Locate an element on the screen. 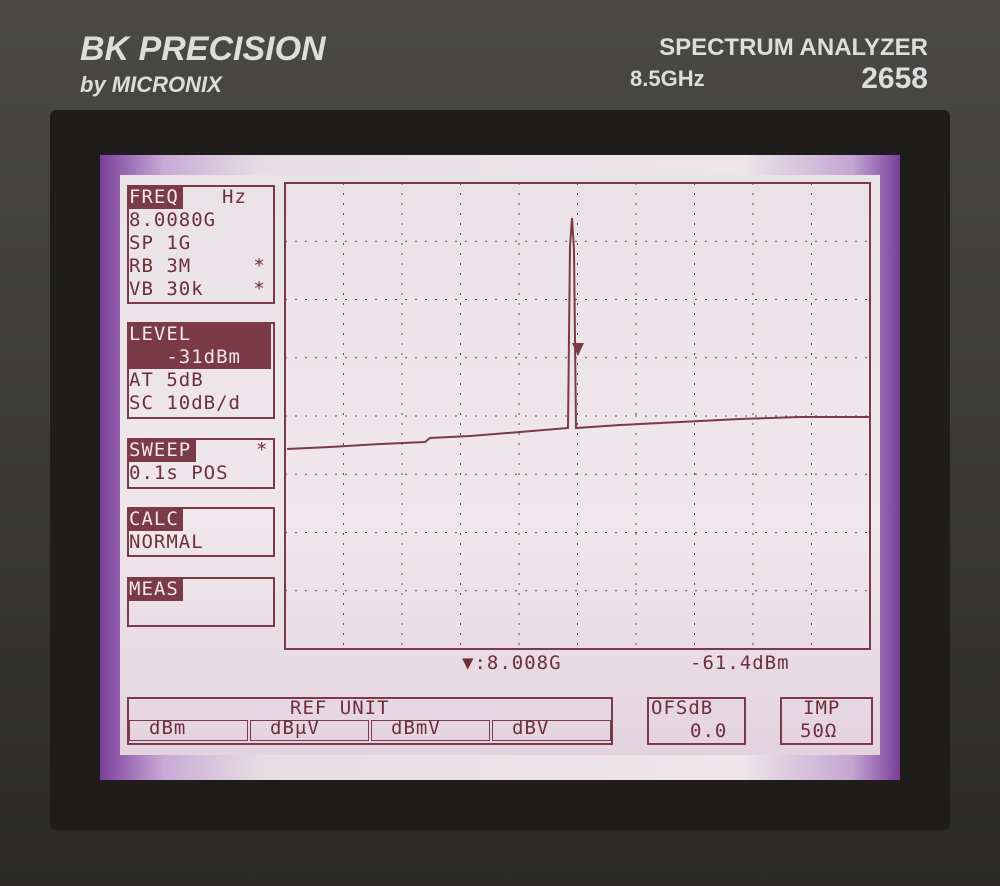 Image resolution: width=1000 pixels, height=886 pixels. impedance-value: 50Ω is located at coordinates (819, 731).